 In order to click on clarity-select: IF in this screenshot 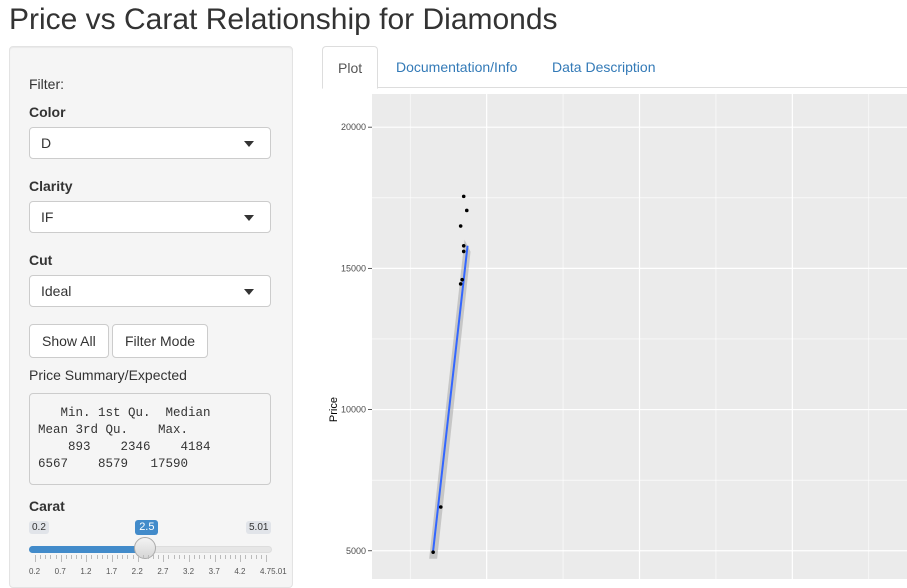, I will do `click(150, 217)`.